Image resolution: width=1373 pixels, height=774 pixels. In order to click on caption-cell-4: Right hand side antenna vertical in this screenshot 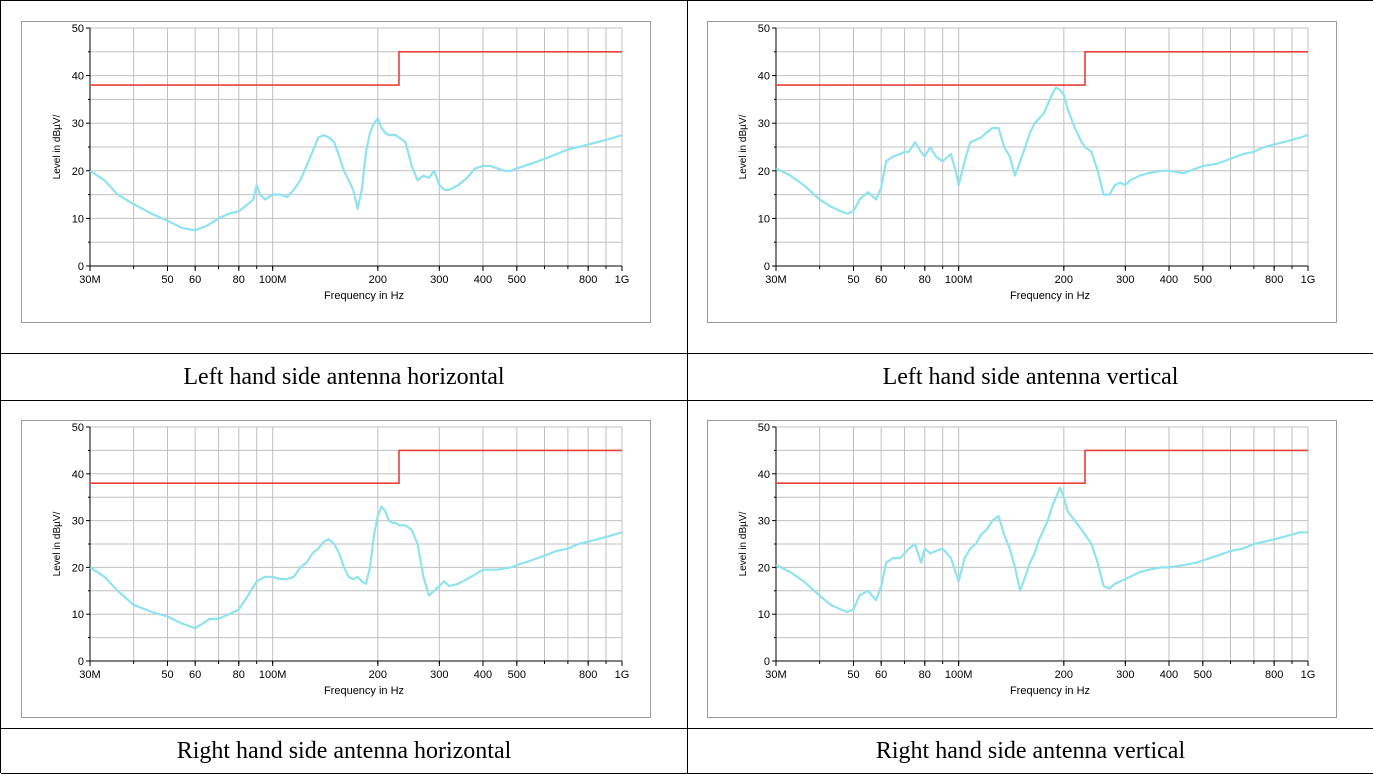, I will do `click(1030, 751)`.